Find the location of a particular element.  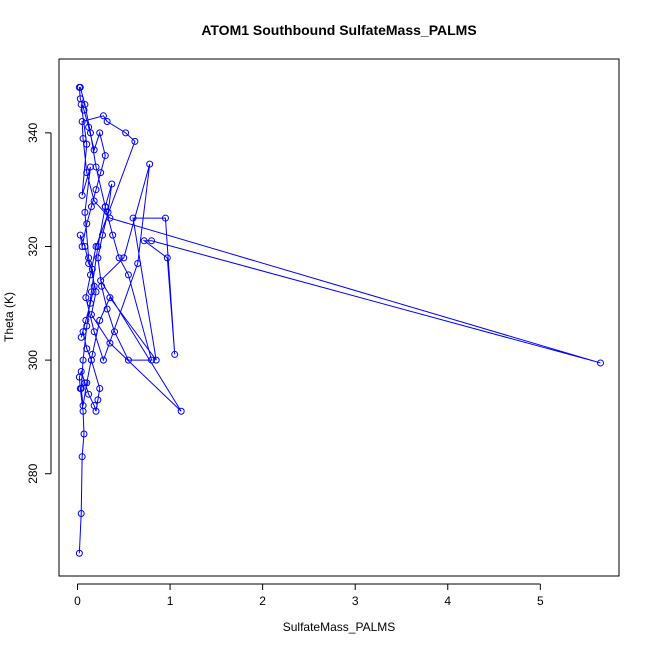

x-tick-label: 0 is located at coordinates (77, 601).